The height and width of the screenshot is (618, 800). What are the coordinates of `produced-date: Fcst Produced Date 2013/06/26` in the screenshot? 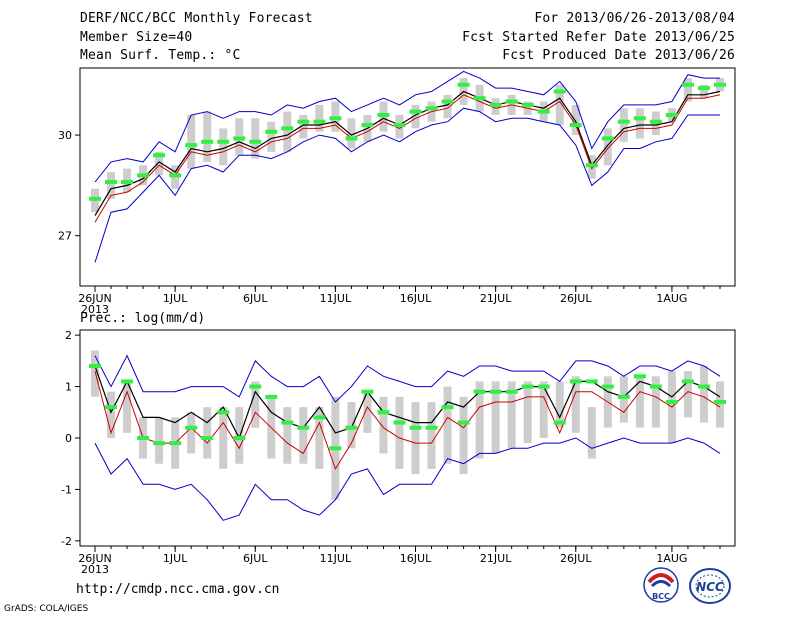 It's located at (618, 55).